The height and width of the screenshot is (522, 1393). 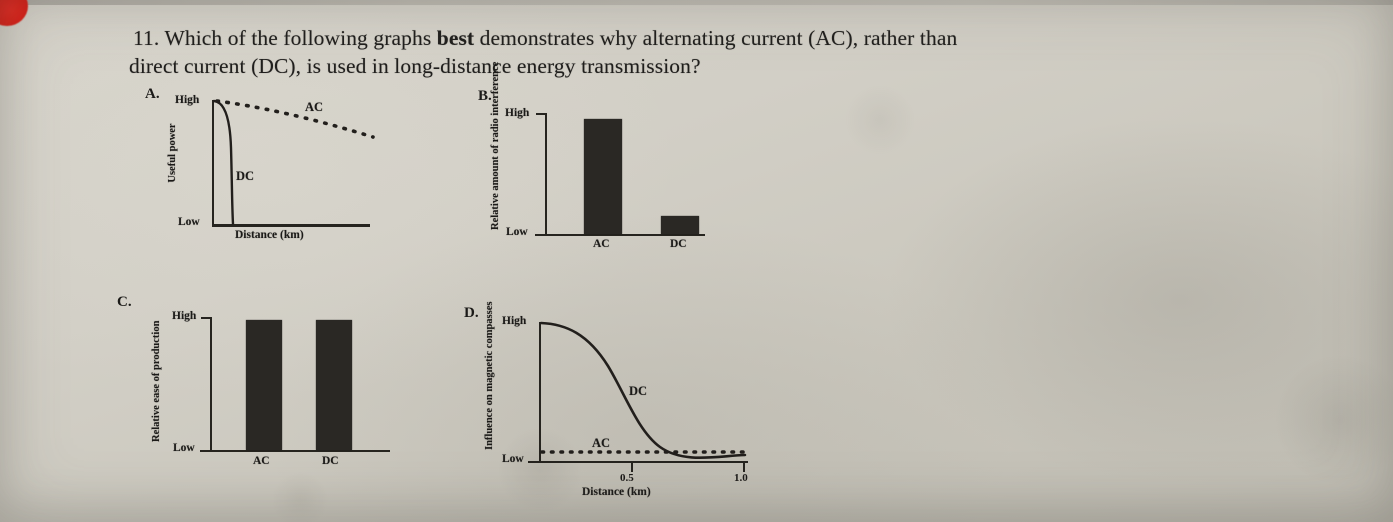 What do you see at coordinates (334, 385) in the screenshot?
I see `option-c-bar-dc` at bounding box center [334, 385].